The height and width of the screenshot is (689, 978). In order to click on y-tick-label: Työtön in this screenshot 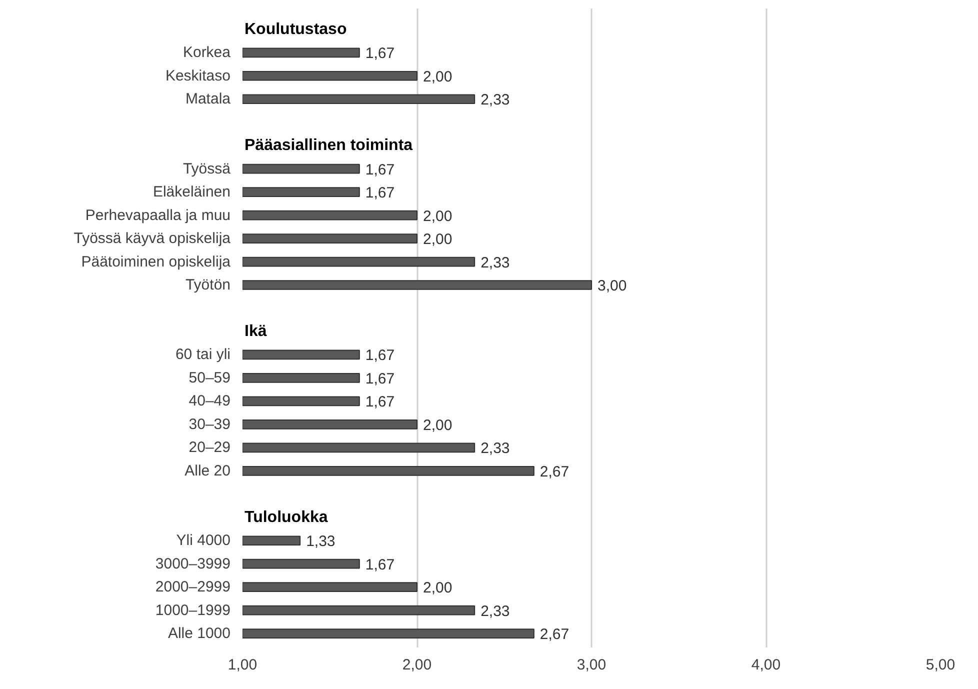, I will do `click(207, 285)`.